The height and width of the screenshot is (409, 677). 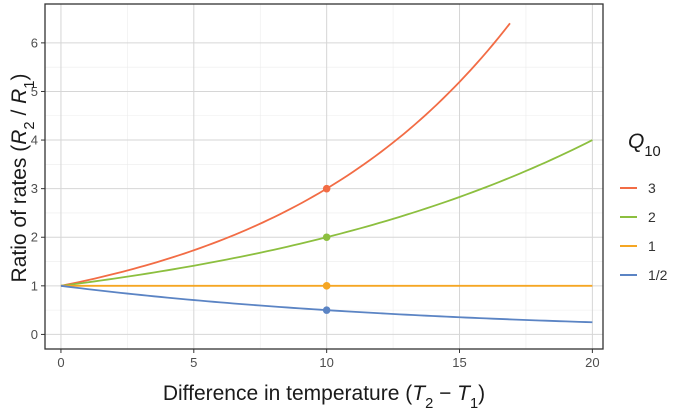 What do you see at coordinates (326, 249) in the screenshot?
I see `series-markers` at bounding box center [326, 249].